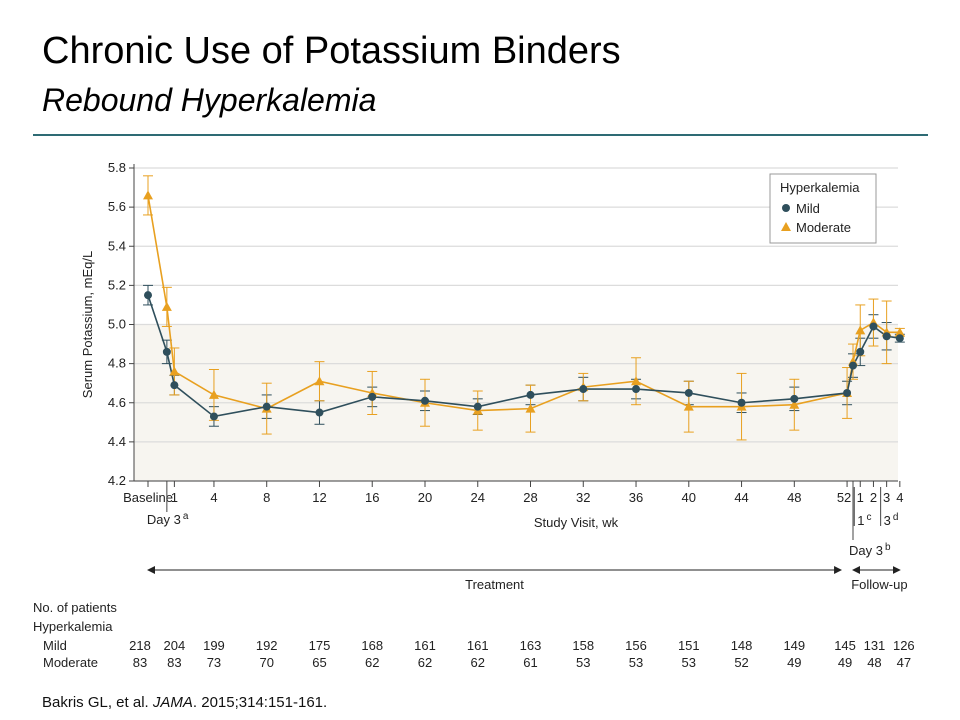 The image size is (960, 720). I want to click on patients-count: 83, so click(174, 662).